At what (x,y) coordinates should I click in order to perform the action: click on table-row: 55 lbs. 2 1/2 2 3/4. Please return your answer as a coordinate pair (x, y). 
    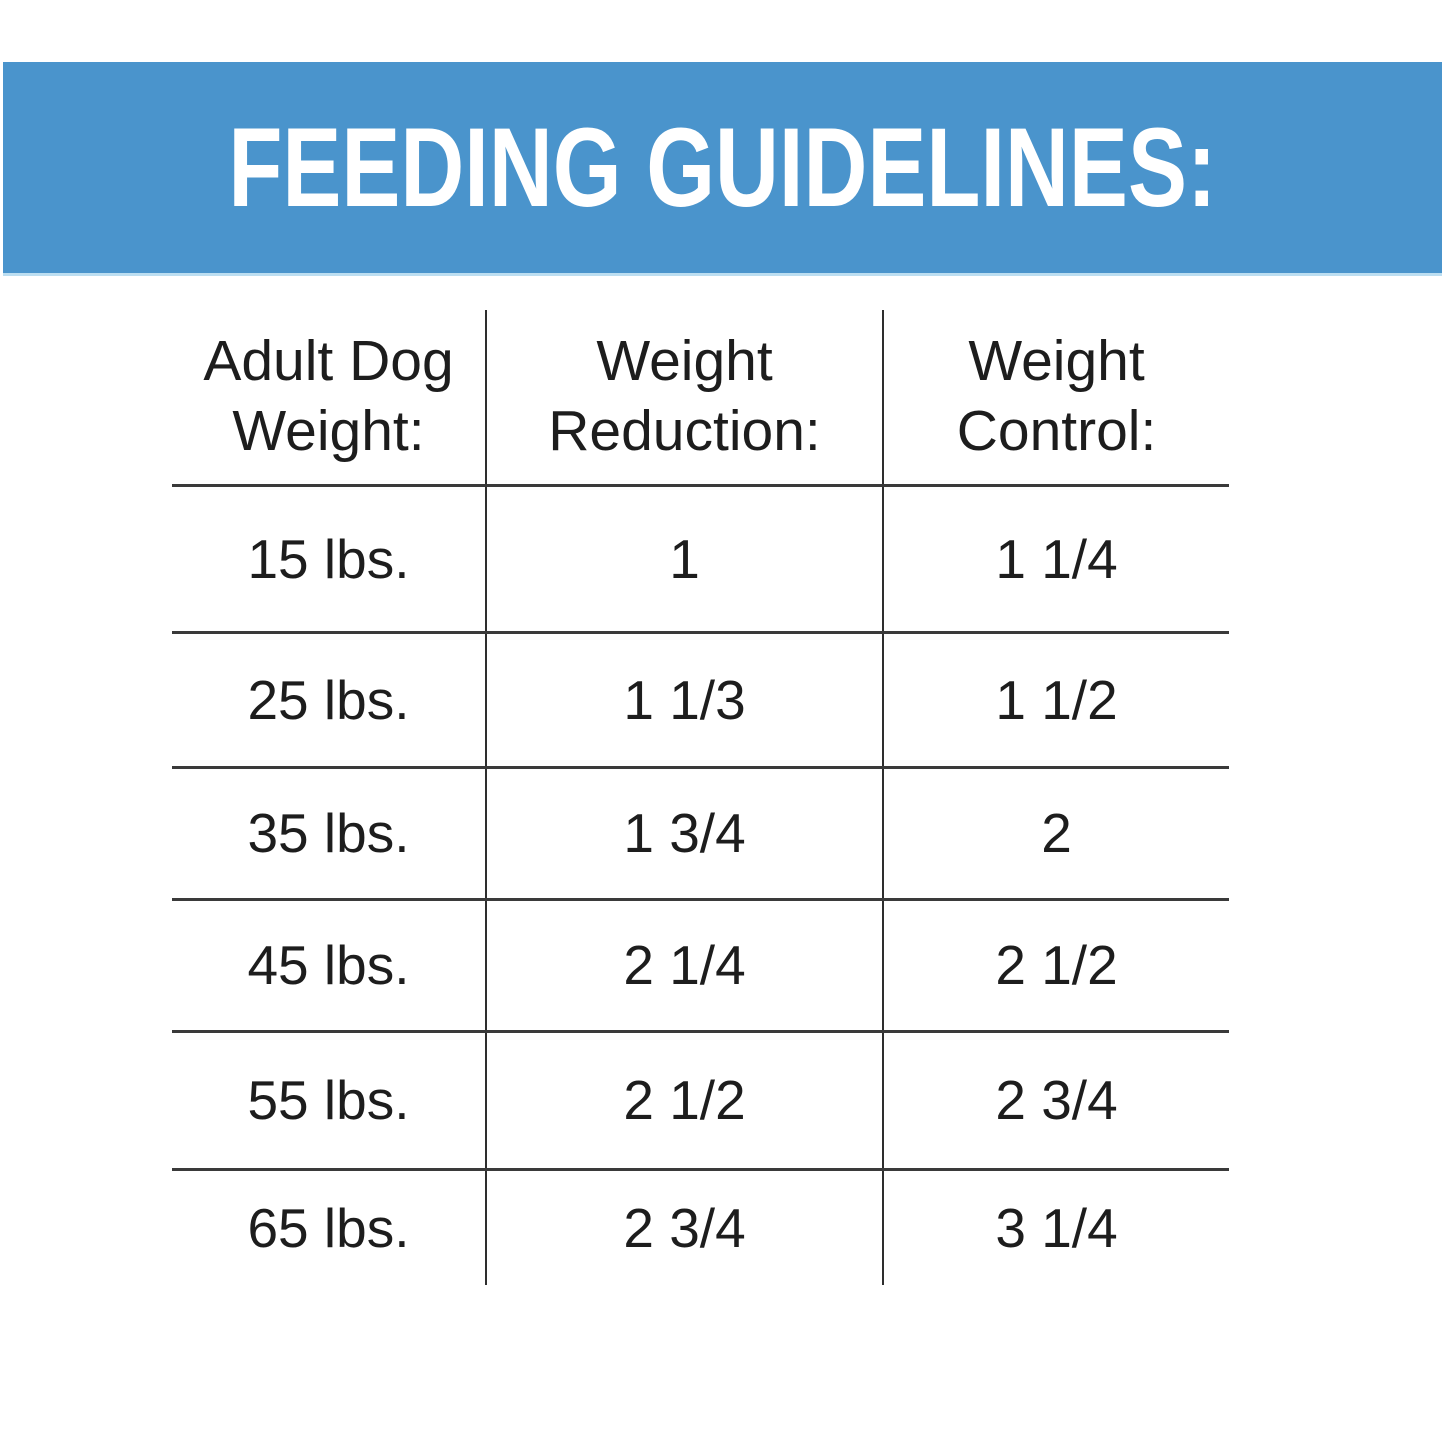
    Looking at the image, I should click on (700, 1101).